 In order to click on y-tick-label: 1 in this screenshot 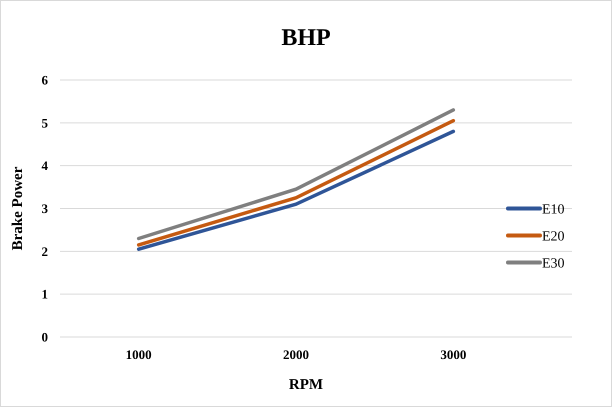, I will do `click(45, 294)`.